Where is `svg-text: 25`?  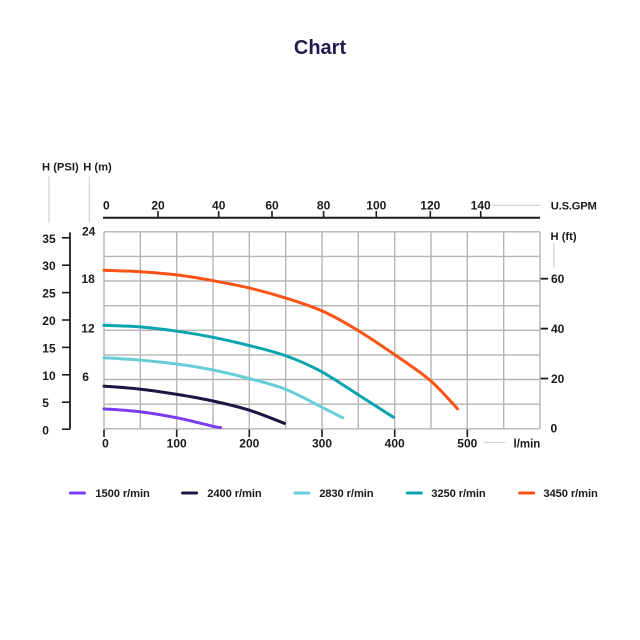 svg-text: 25 is located at coordinates (49, 294).